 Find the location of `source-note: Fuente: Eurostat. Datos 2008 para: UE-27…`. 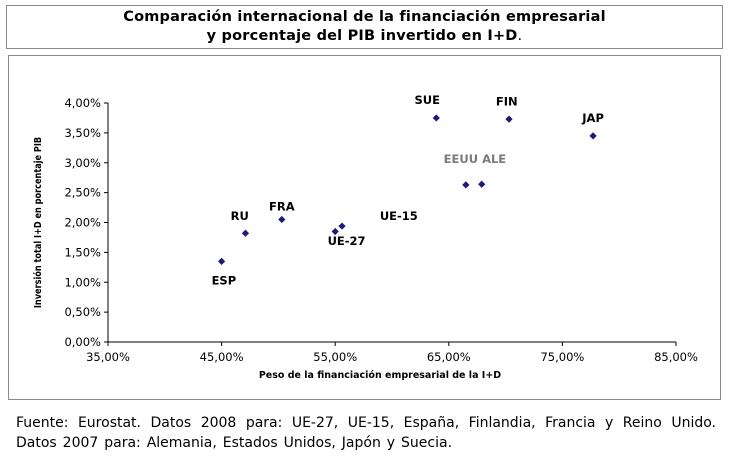

source-note: Fuente: Eurostat. Datos 2008 para: UE-27… is located at coordinates (366, 433).